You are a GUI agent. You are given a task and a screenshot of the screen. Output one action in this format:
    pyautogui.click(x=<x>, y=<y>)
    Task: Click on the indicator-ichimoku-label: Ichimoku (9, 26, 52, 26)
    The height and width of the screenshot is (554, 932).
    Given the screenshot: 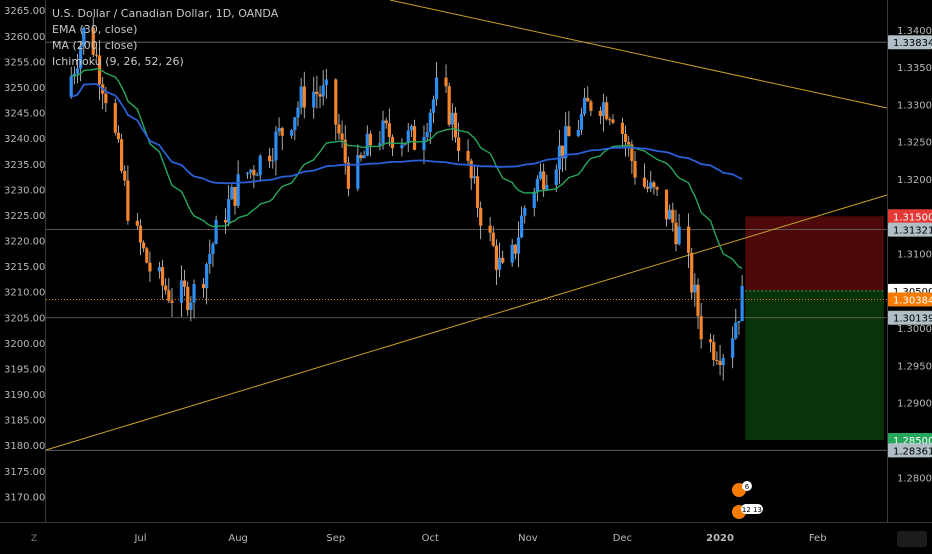 What is the action you would take?
    pyautogui.click(x=118, y=61)
    